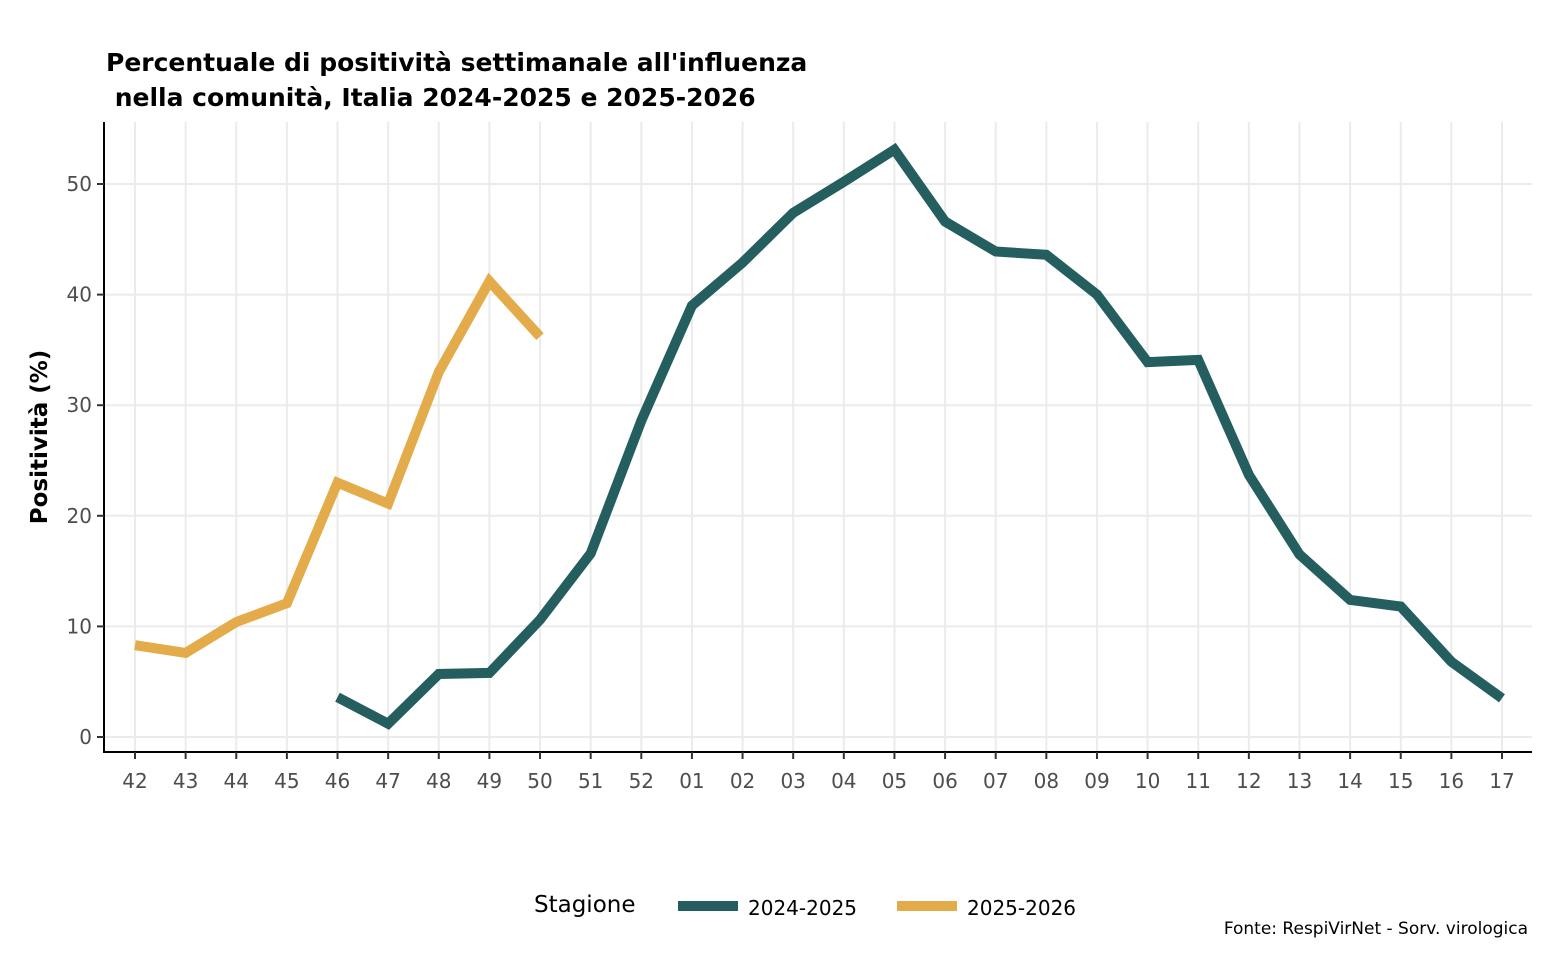  What do you see at coordinates (1501, 781) in the screenshot?
I see `x-tick-label: 17` at bounding box center [1501, 781].